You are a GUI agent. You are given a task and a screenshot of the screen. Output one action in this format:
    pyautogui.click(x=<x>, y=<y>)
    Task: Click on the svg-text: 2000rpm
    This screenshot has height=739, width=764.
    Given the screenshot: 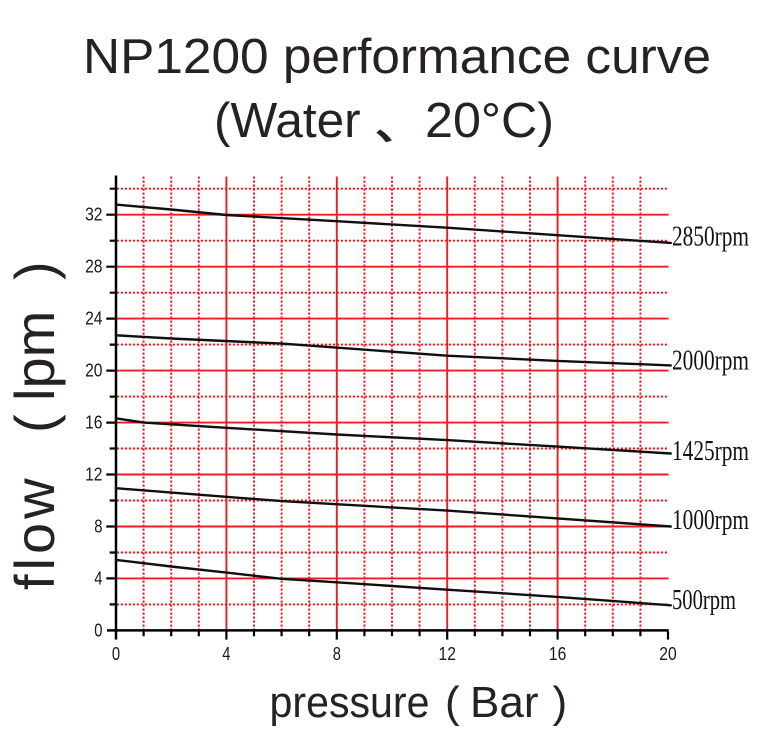 What is the action you would take?
    pyautogui.click(x=710, y=361)
    